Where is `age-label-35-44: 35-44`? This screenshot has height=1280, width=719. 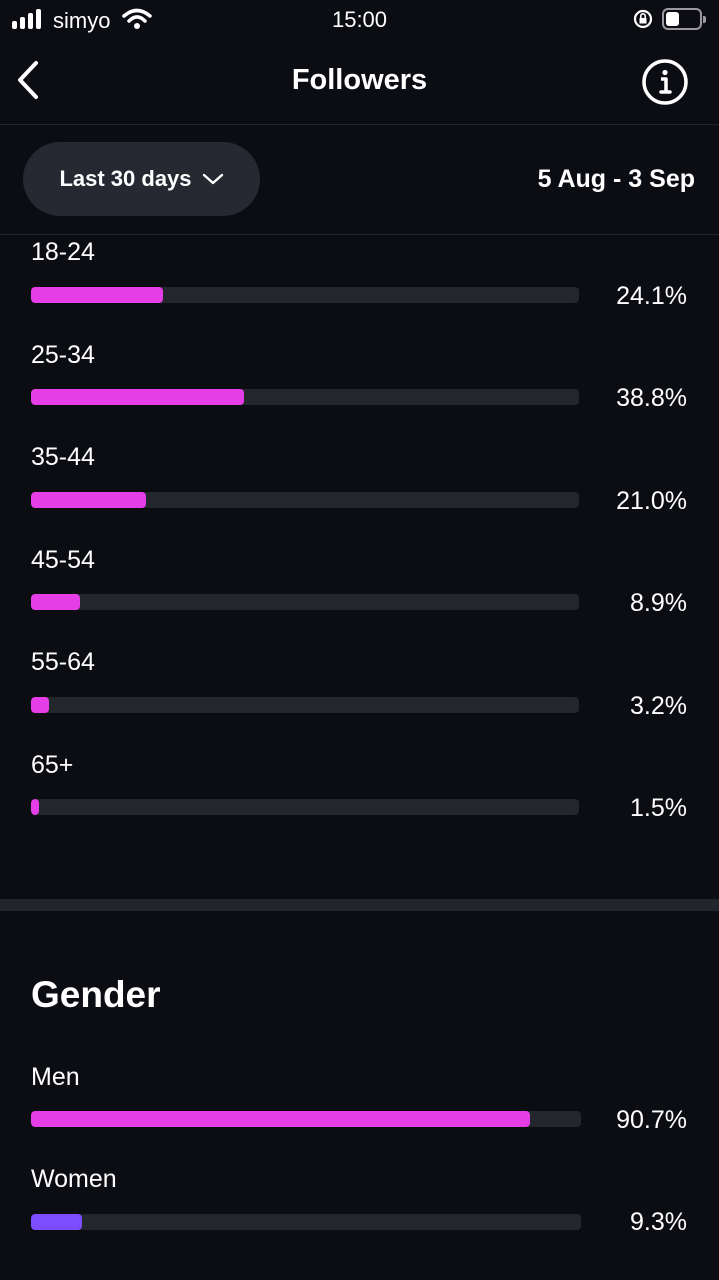
age-label-35-44: 35-44 is located at coordinates (63, 457).